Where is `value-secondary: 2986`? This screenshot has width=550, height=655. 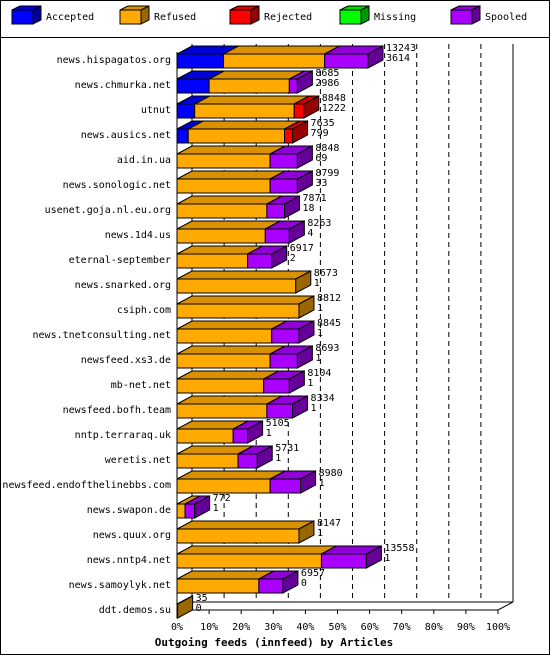 value-secondary: 2986 is located at coordinates (327, 83).